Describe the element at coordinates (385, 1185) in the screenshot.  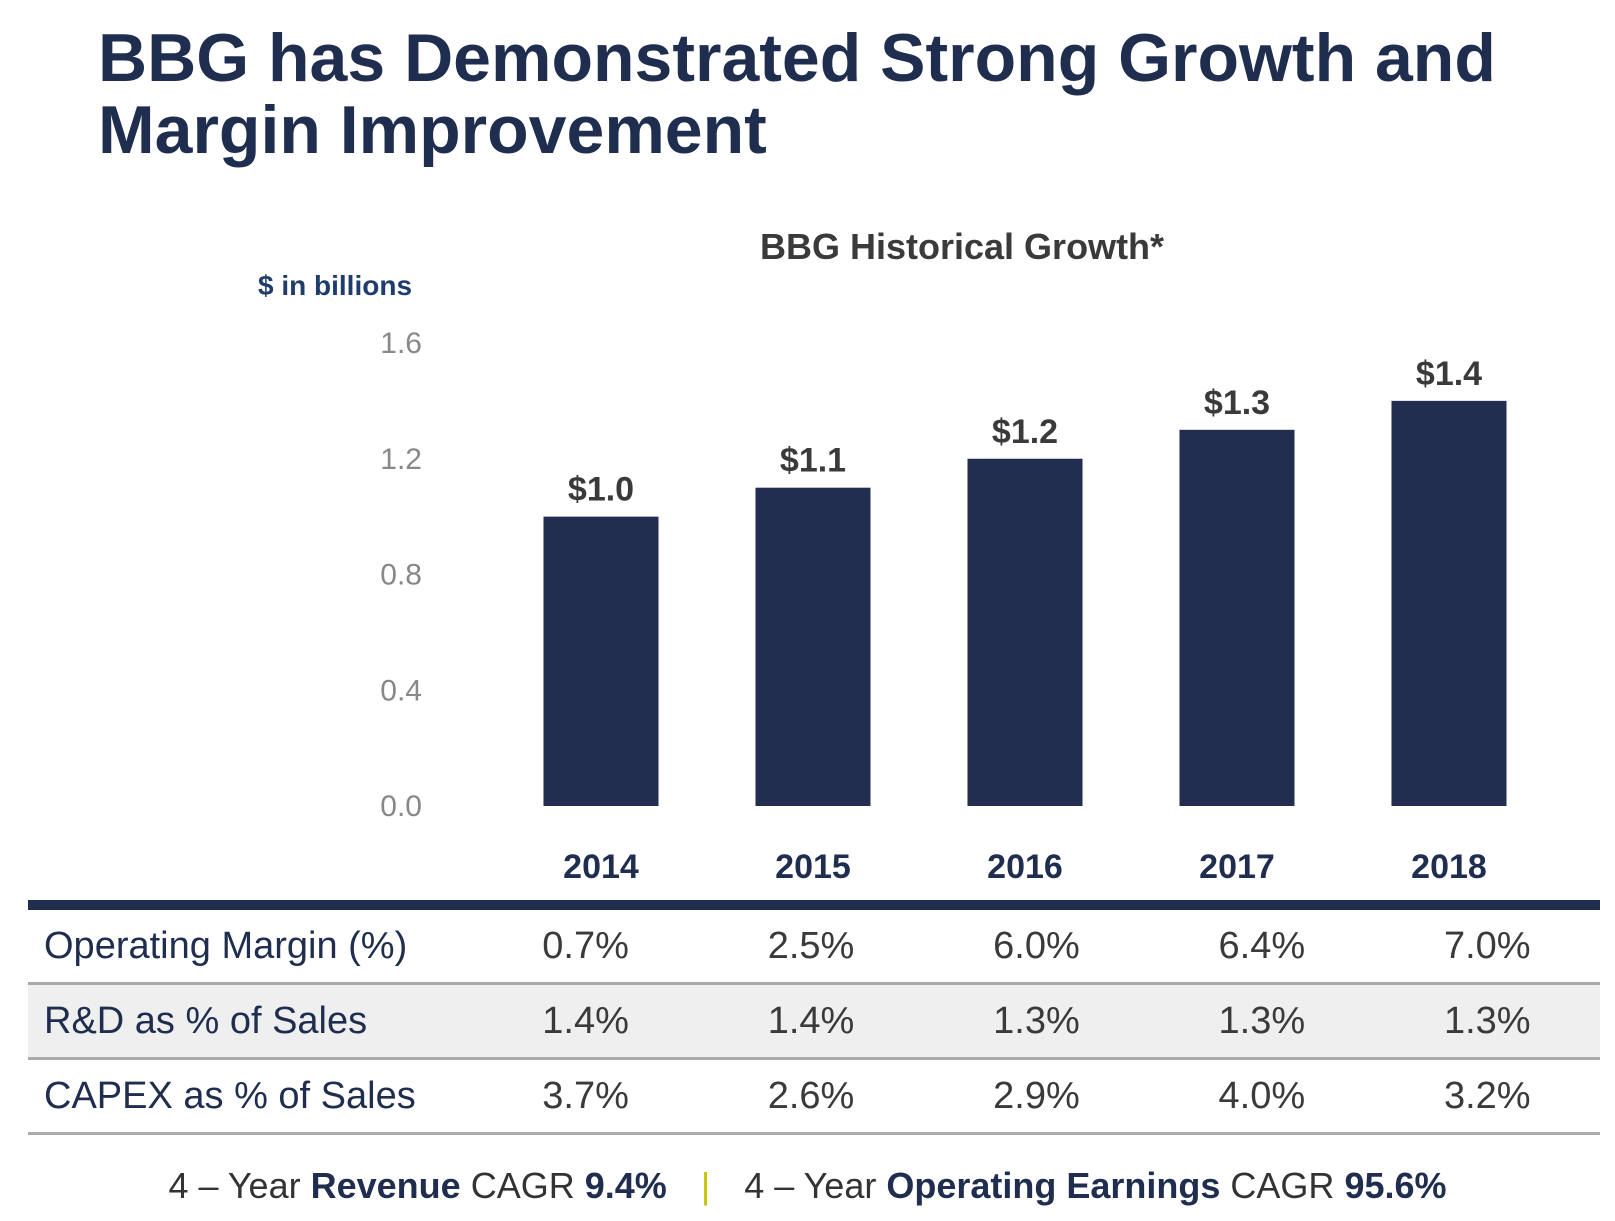
I see `footer-left-bold: Revenue` at that location.